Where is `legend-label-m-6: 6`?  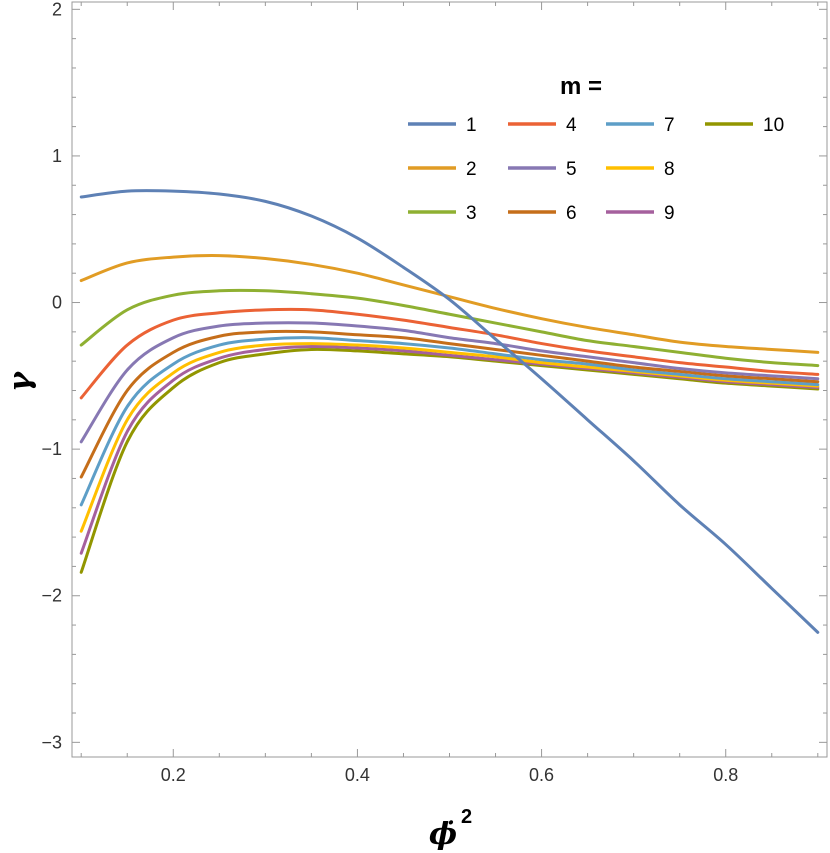 legend-label-m-6: 6 is located at coordinates (571, 213).